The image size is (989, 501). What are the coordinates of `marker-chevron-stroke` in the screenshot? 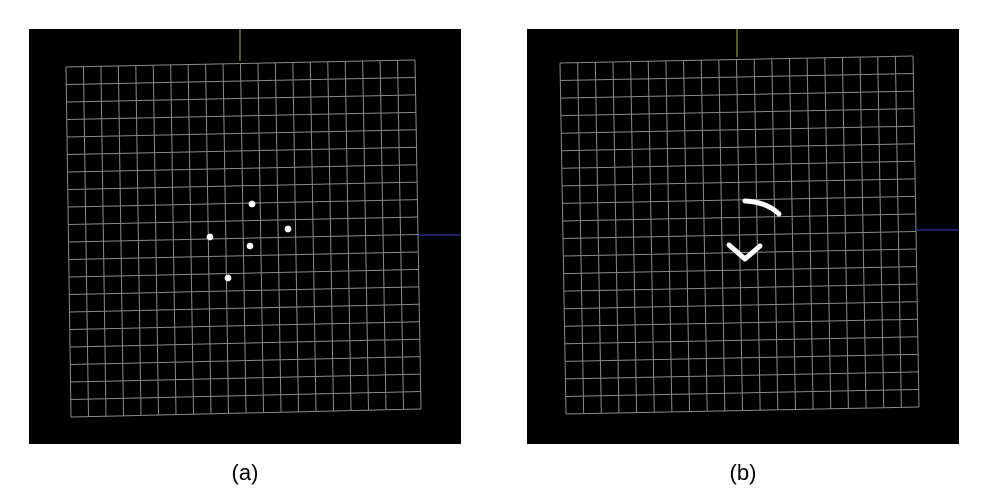 It's located at (744, 252).